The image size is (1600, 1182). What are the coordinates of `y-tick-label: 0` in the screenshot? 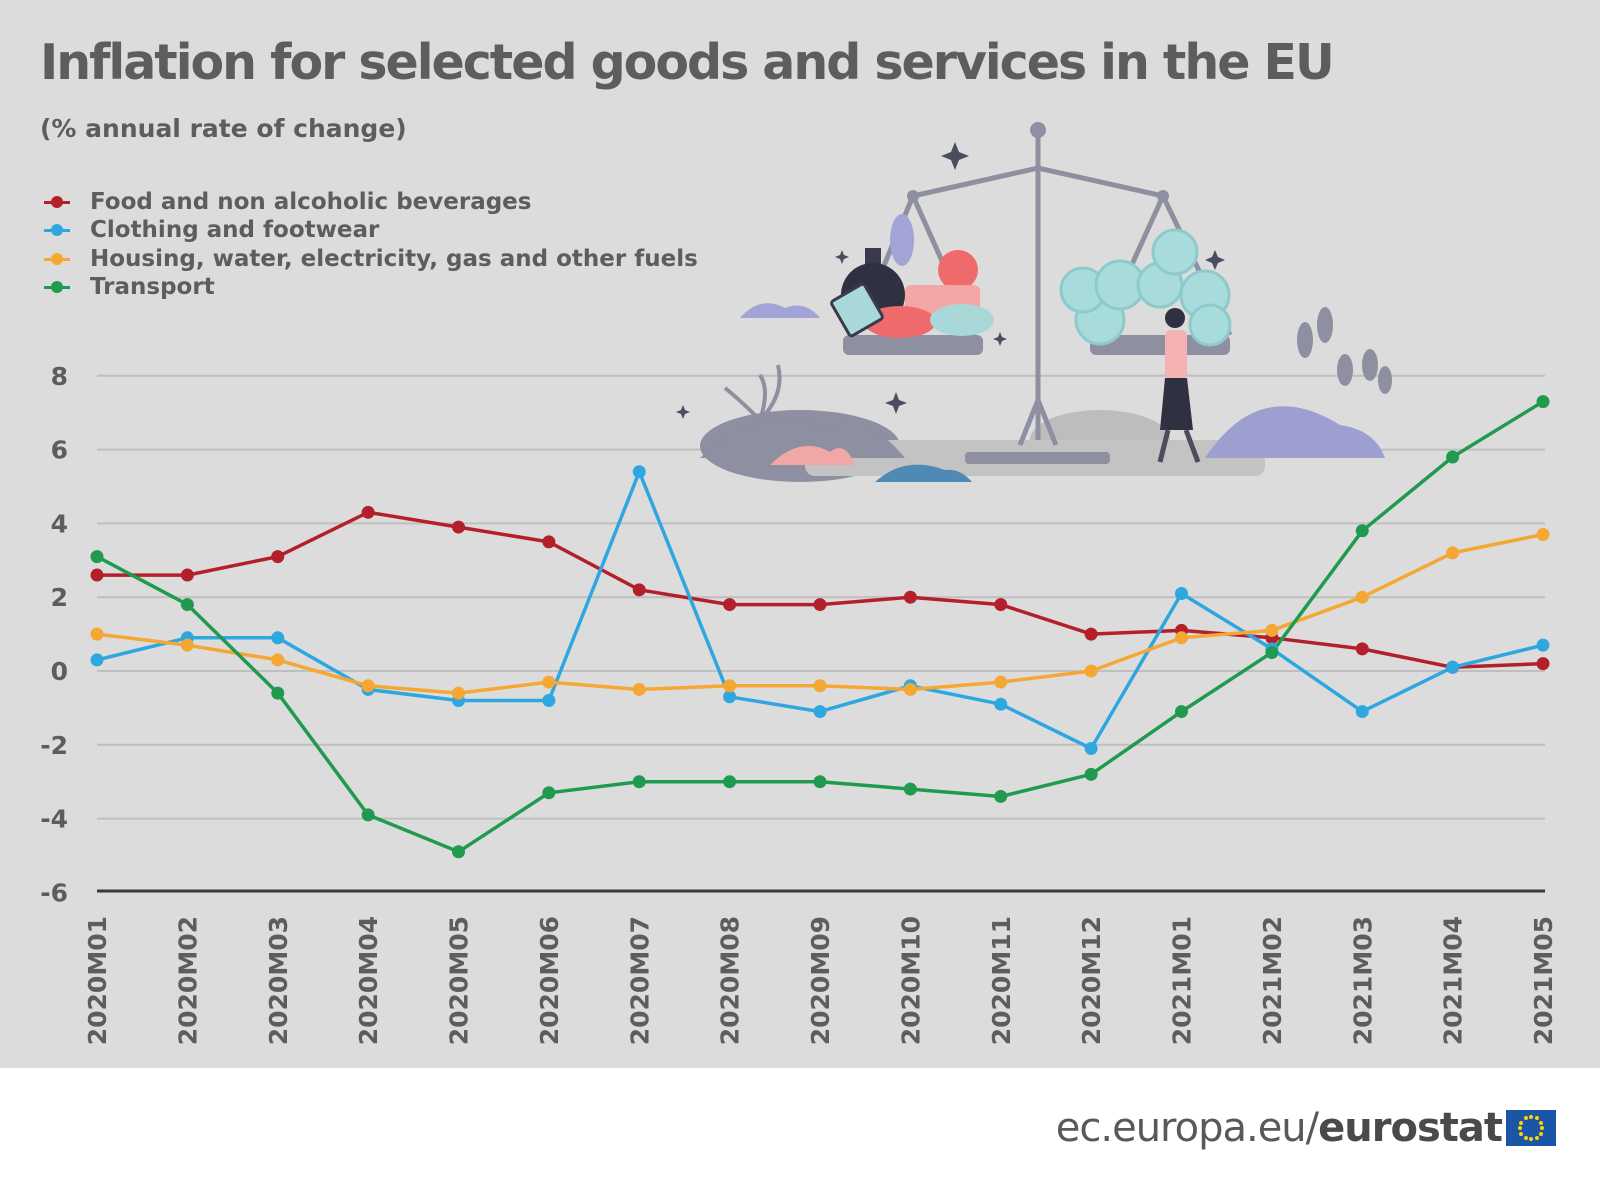 It's located at (59, 671).